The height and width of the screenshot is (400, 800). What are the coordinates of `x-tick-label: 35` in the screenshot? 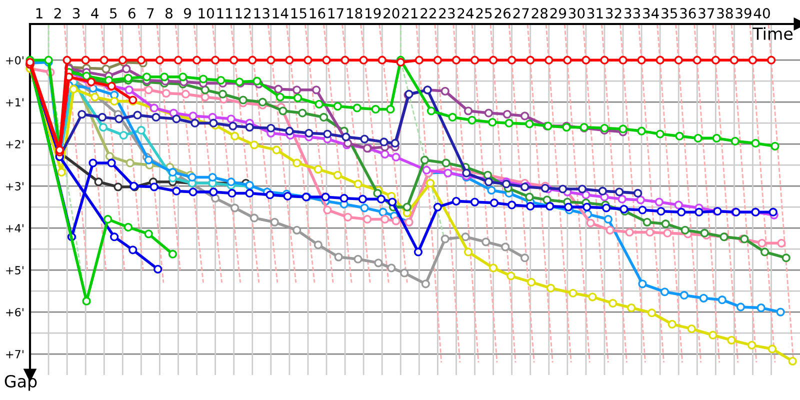 It's located at (669, 13).